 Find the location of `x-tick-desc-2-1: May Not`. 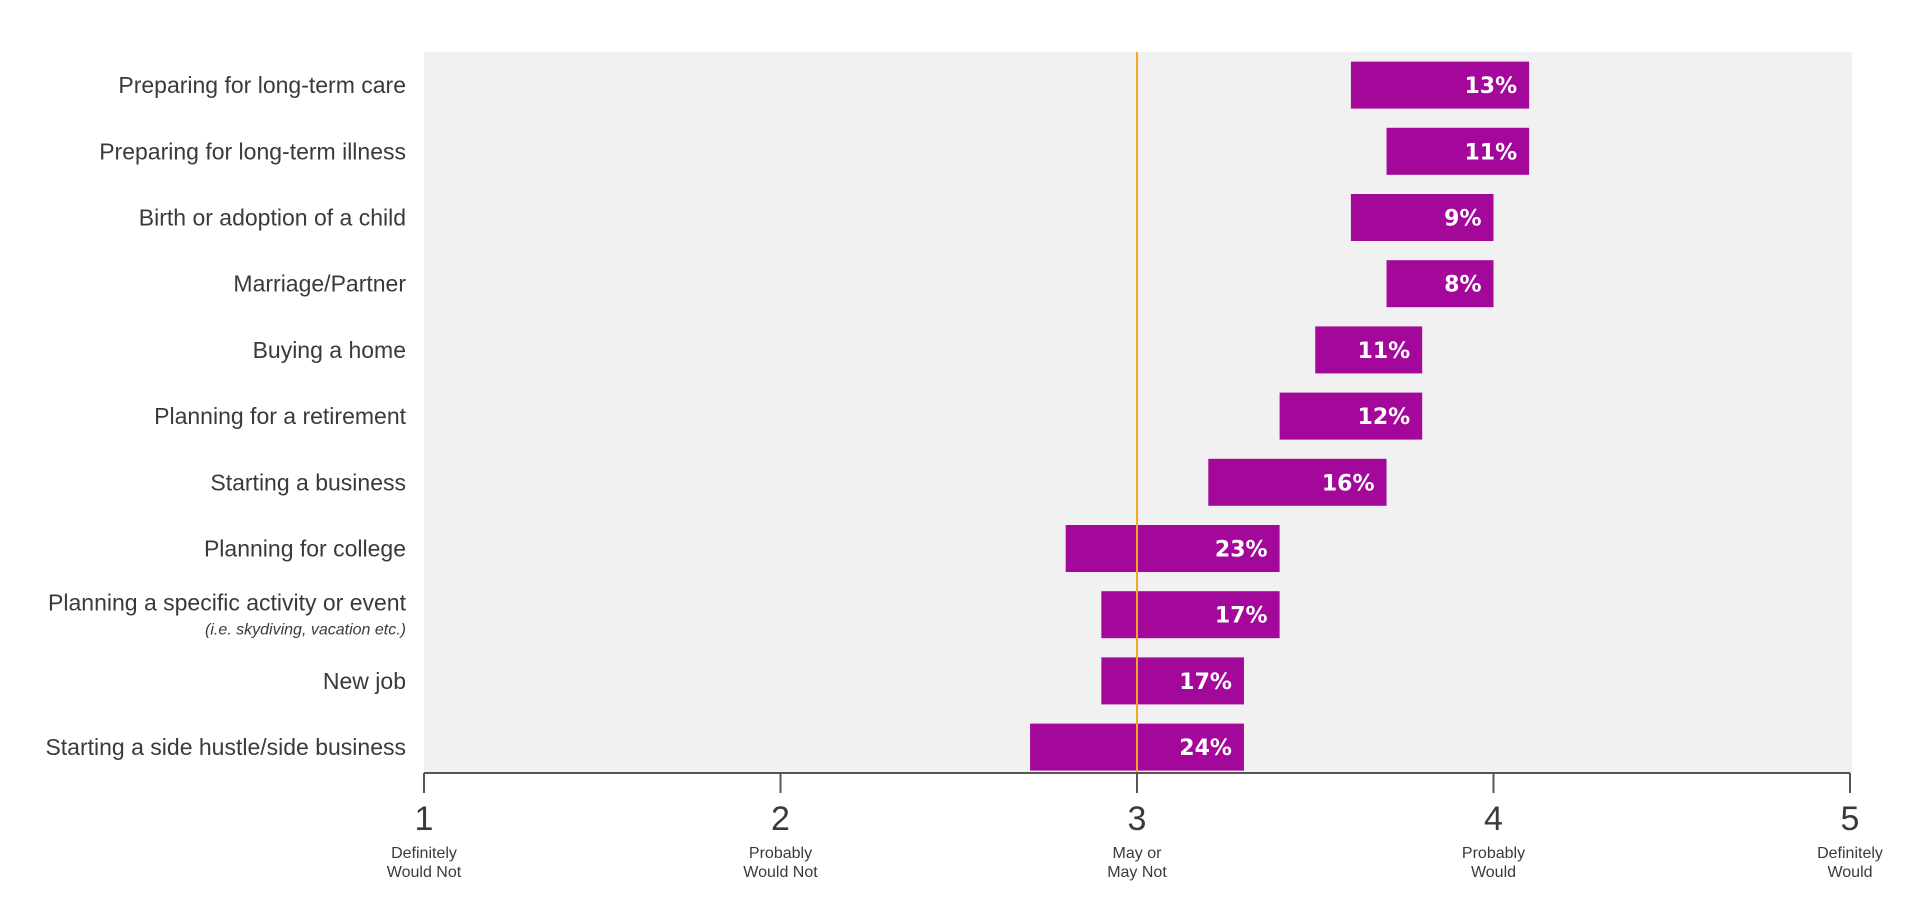

x-tick-desc-2-1: May Not is located at coordinates (1137, 872).